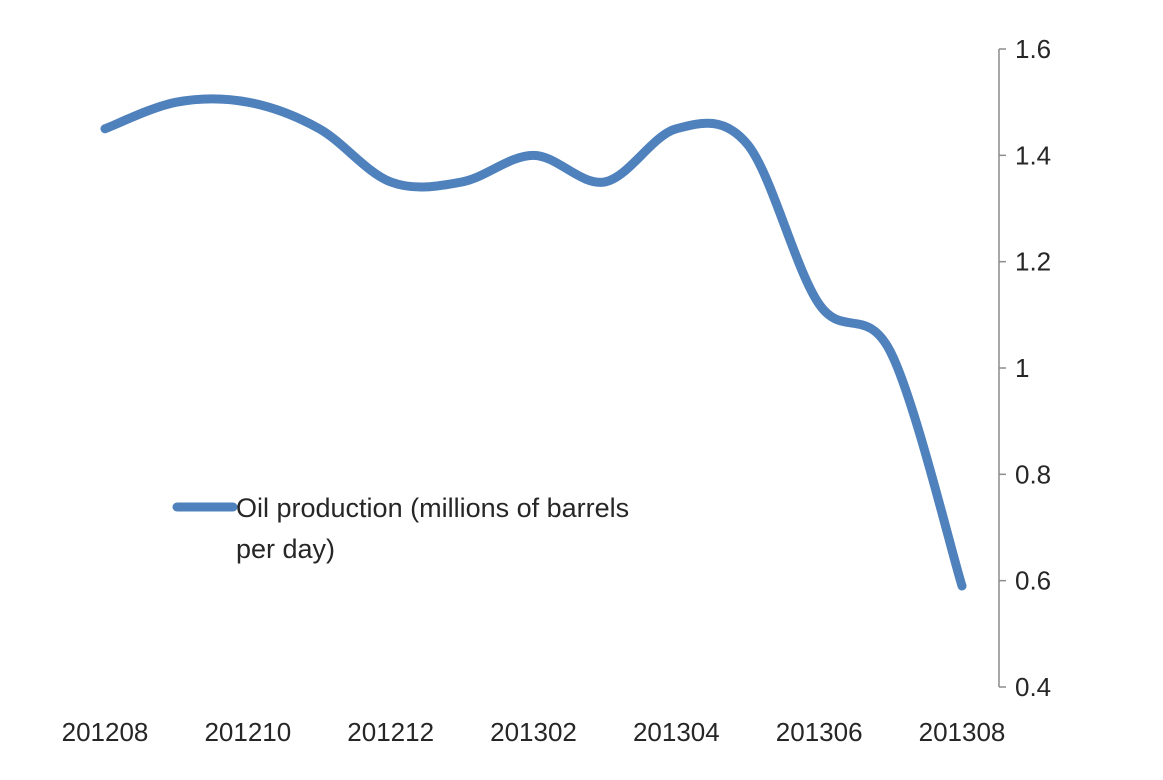 The image size is (1163, 780). Describe the element at coordinates (819, 732) in the screenshot. I see `x-tick-label: 201306` at that location.